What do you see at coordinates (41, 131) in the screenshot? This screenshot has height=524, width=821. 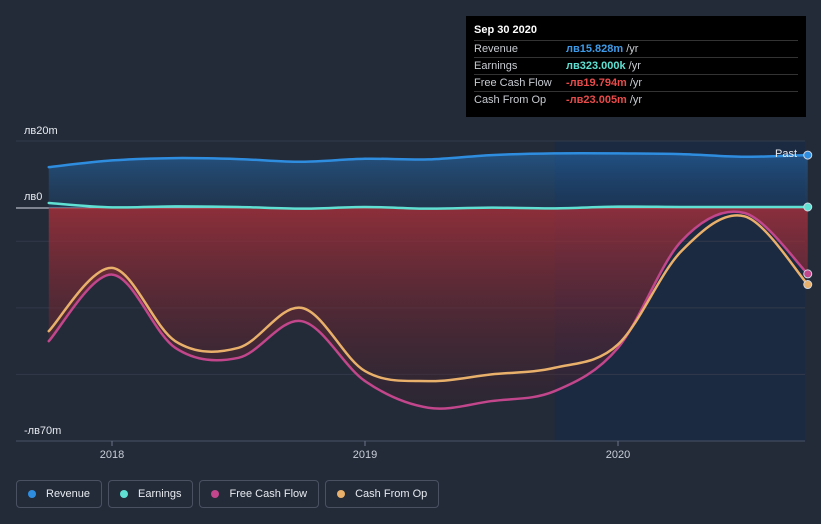 I see `y-axis-label: лв20m` at bounding box center [41, 131].